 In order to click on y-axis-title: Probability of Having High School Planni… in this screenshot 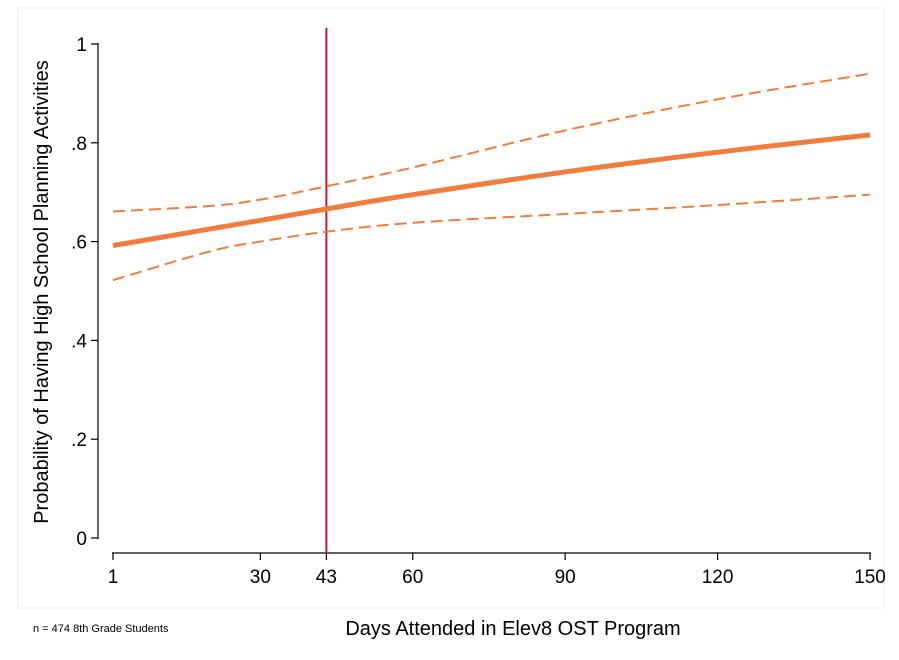, I will do `click(42, 292)`.